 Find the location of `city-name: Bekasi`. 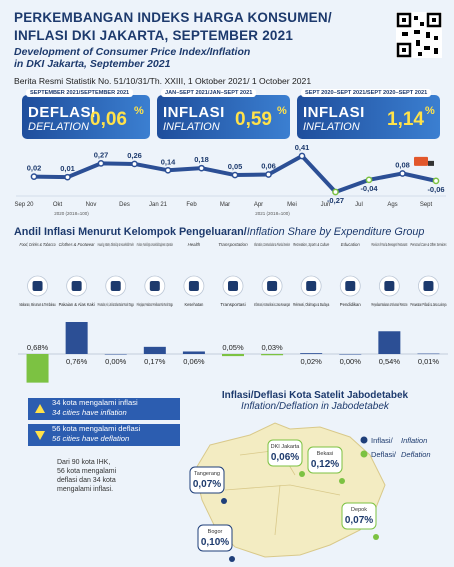

city-name: Bekasi is located at coordinates (325, 454).